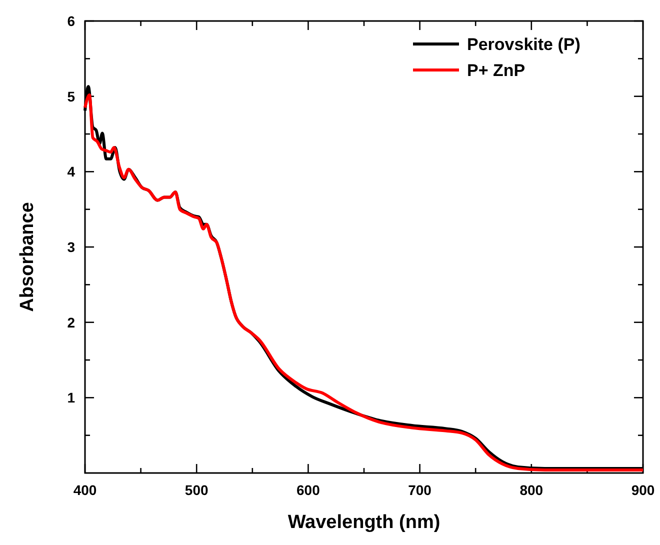 The width and height of the screenshot is (660, 545). Describe the element at coordinates (71, 322) in the screenshot. I see `y-tick-label: 2` at that location.